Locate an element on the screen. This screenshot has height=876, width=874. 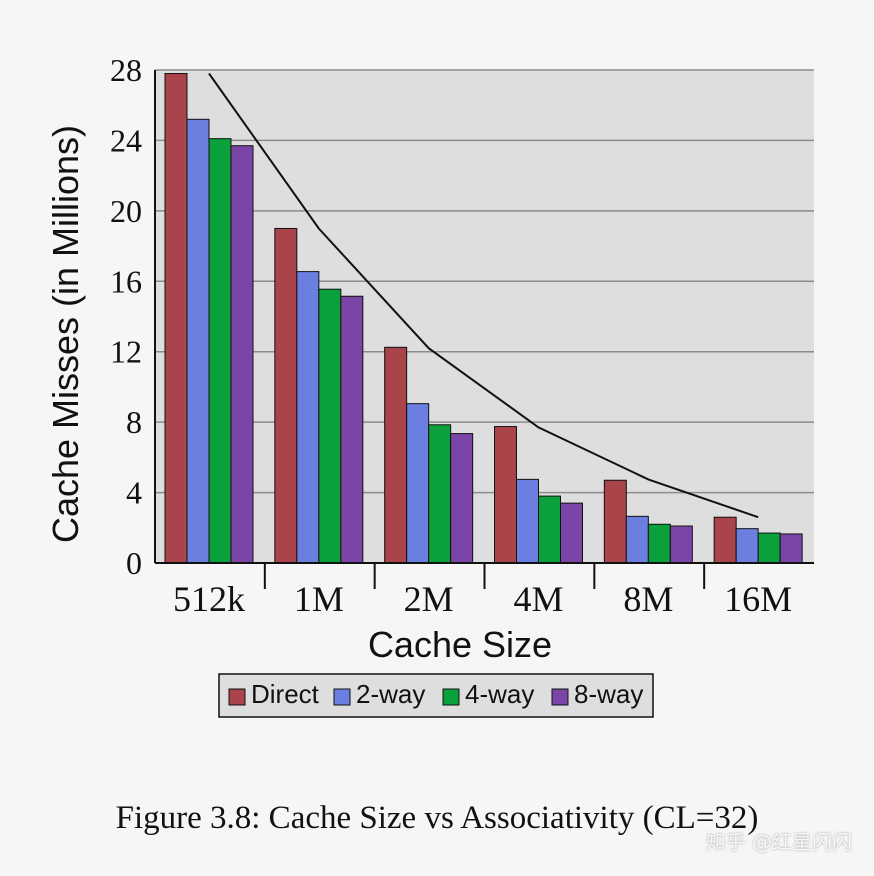
y-tick-label: 0 is located at coordinates (134, 563).